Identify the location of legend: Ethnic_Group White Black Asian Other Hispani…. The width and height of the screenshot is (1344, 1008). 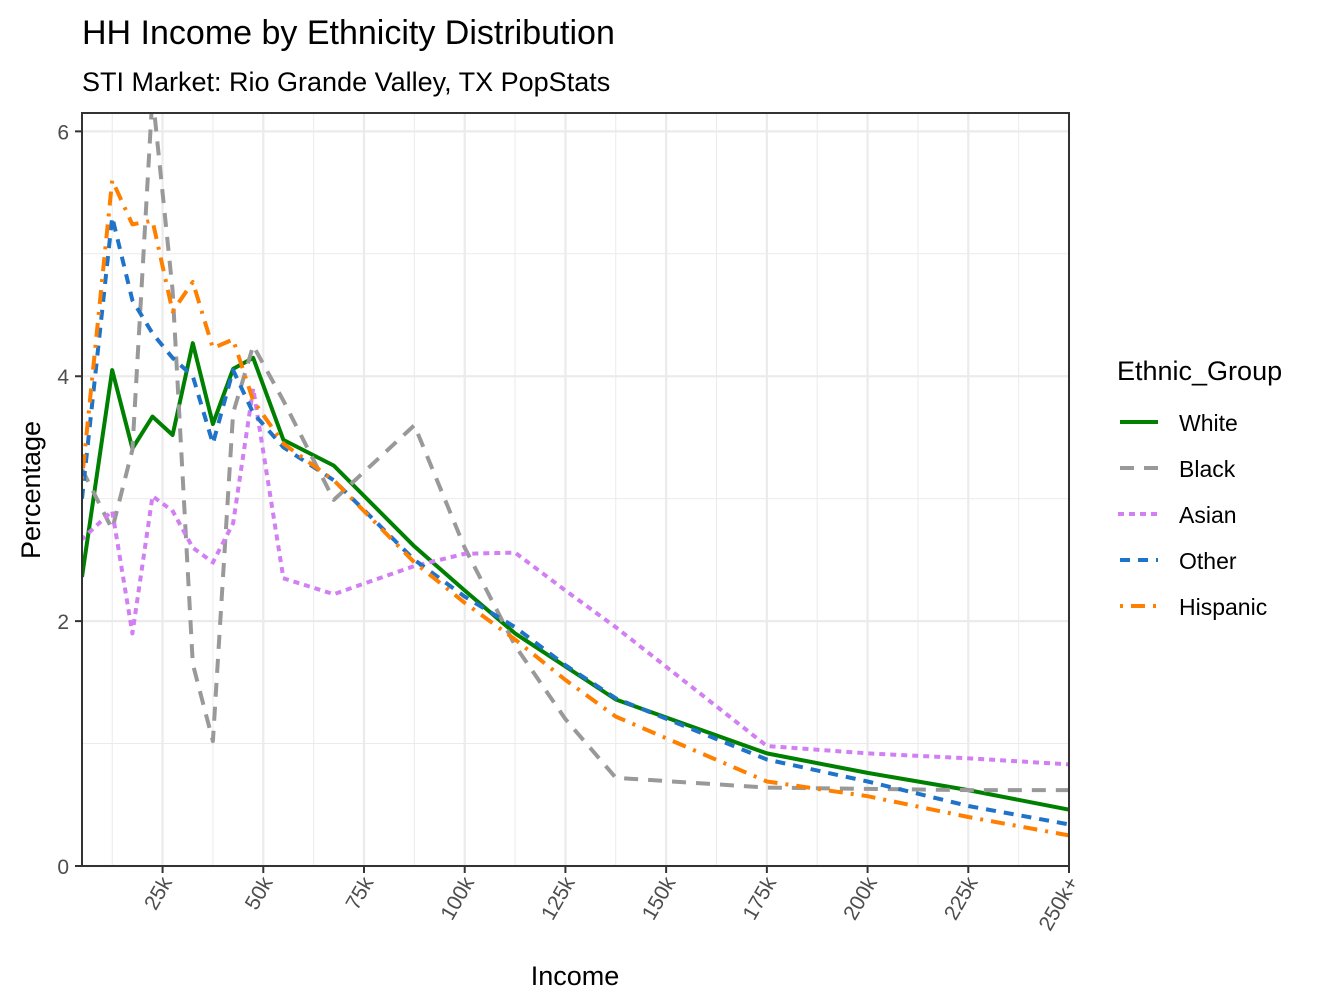
(1199, 488).